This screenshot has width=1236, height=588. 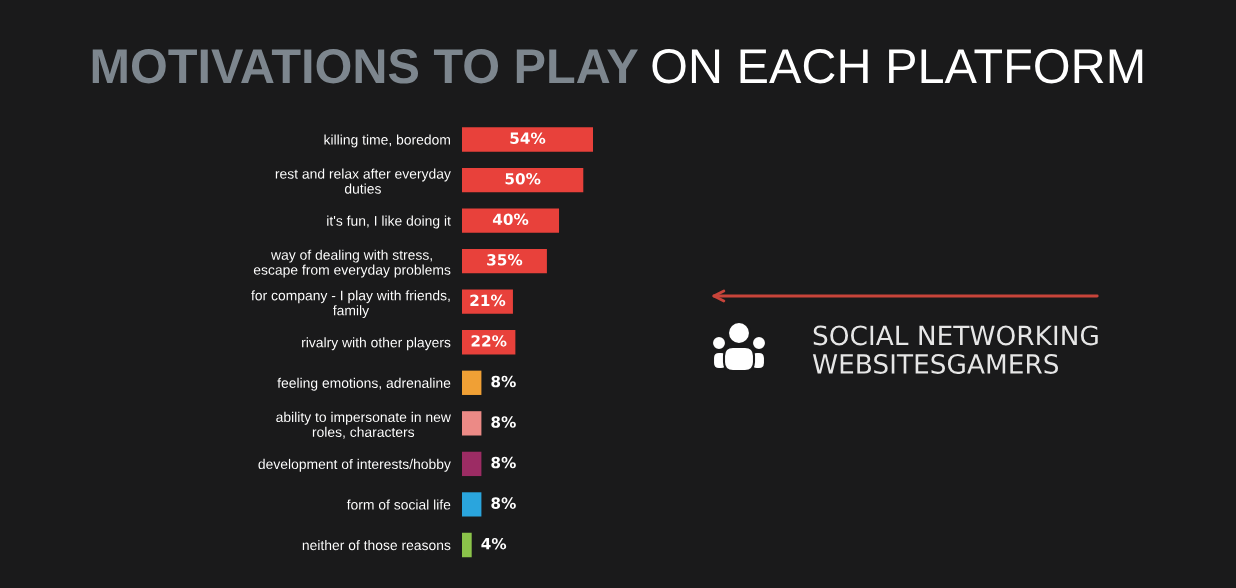 I want to click on data-label: 40%, so click(x=510, y=219).